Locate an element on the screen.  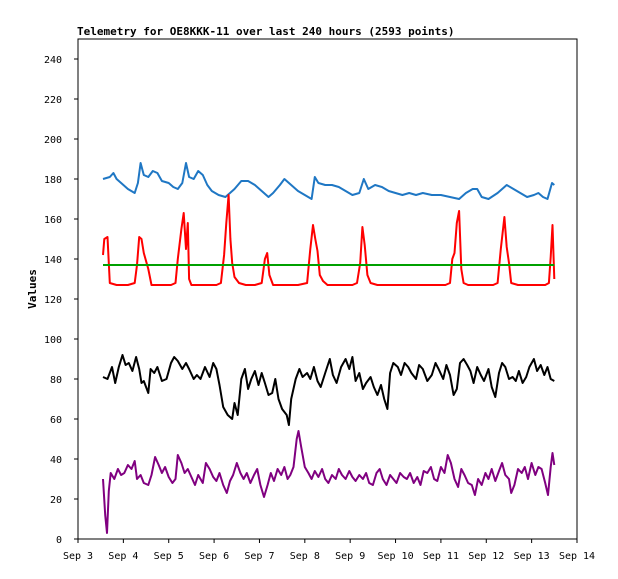
x-tick-label: Sep 4 is located at coordinates (123, 556).